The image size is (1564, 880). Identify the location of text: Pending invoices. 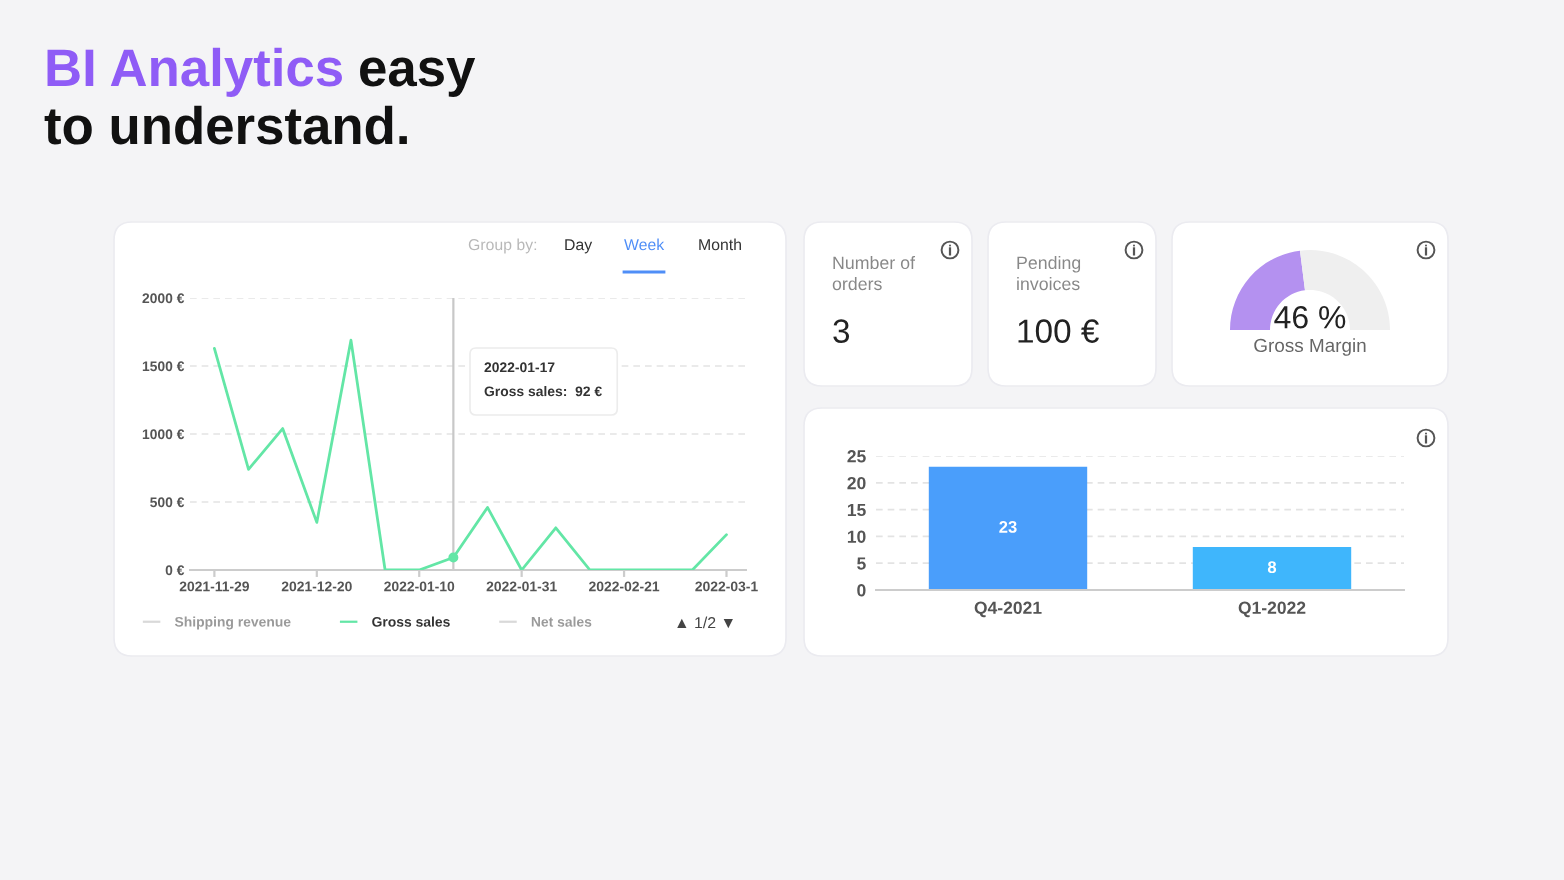
(1049, 273).